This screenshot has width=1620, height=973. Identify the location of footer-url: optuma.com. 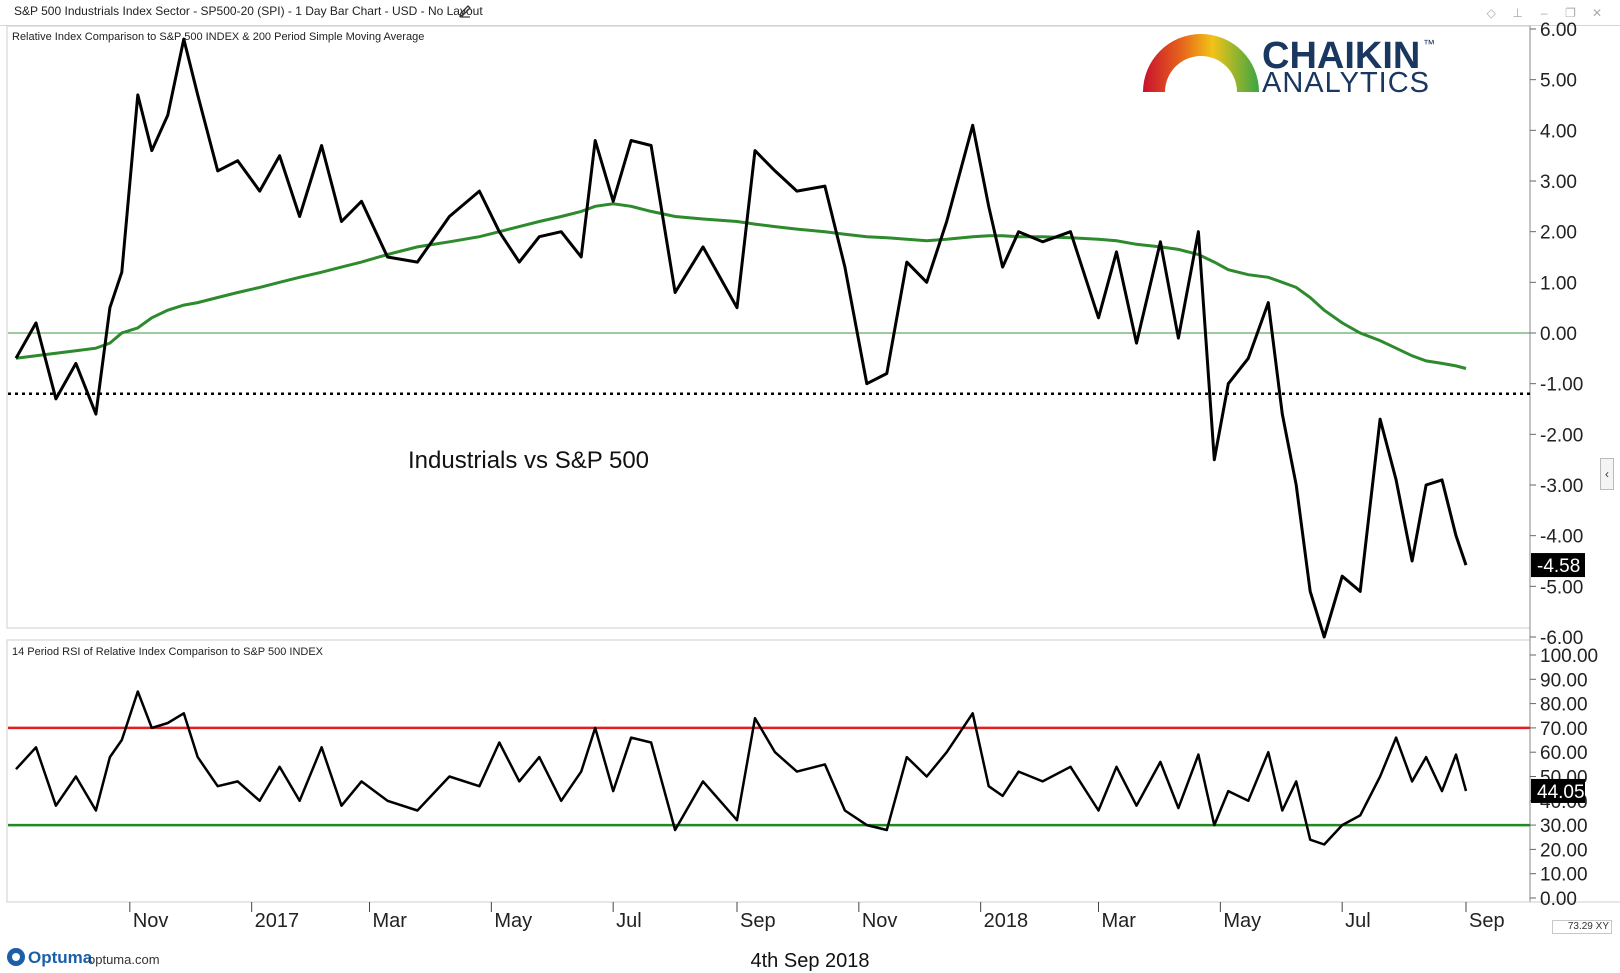
(124, 959).